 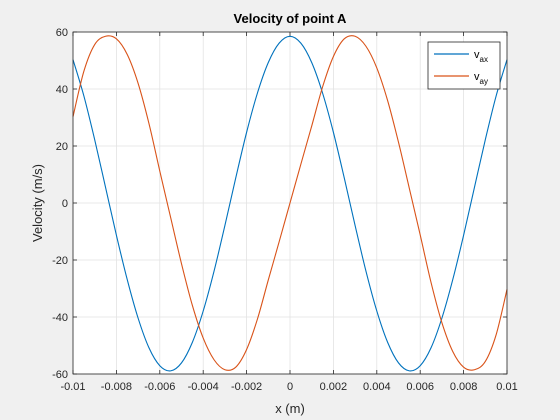 I want to click on y-tick-label: -20, so click(x=60, y=261).